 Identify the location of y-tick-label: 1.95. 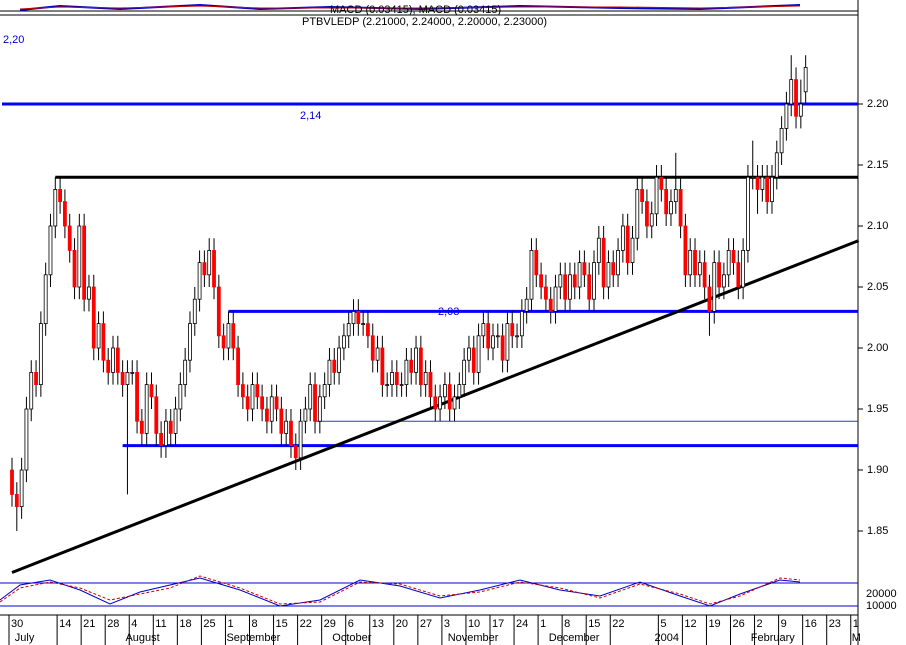
(877, 409).